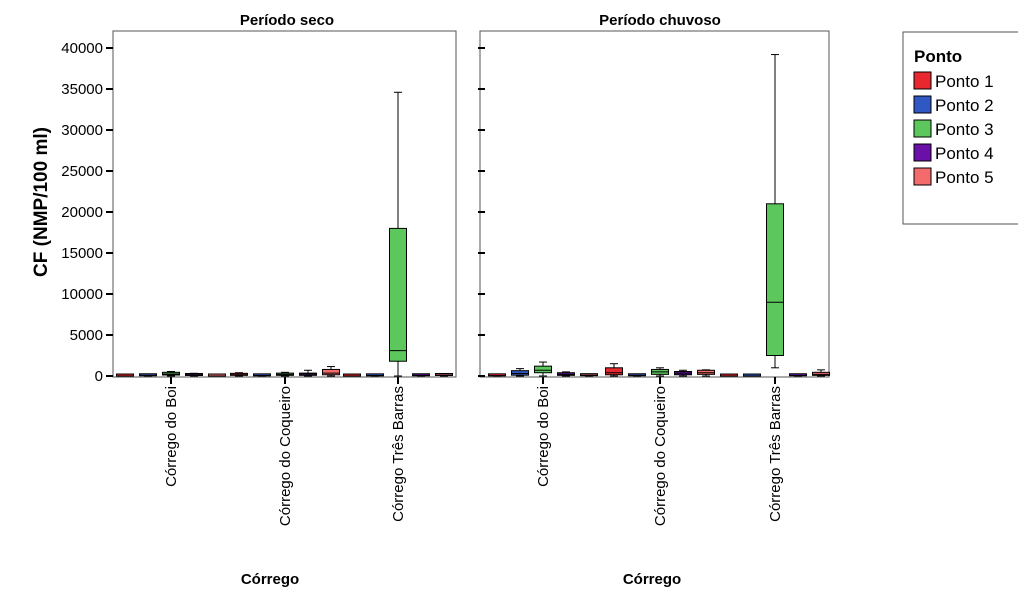 This screenshot has width=1018, height=593. Describe the element at coordinates (964, 153) in the screenshot. I see `legend-item-label: Ponto 4` at that location.